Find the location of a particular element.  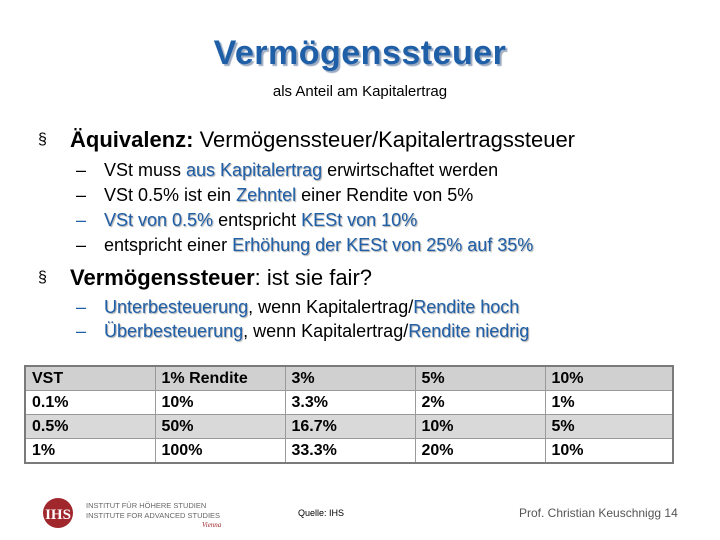

table-cell: 0.1% is located at coordinates (90, 402).